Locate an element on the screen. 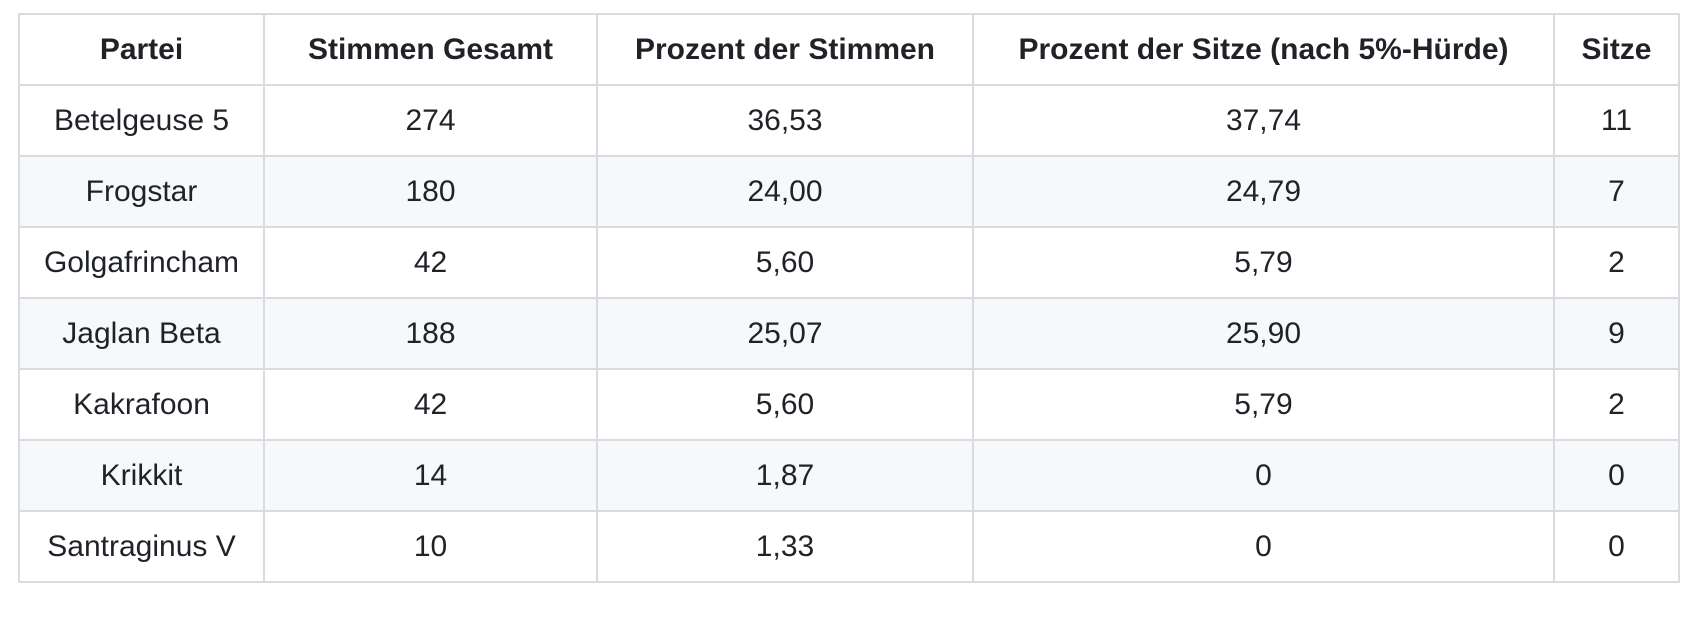 The width and height of the screenshot is (1698, 618). cell-votes-total: 274 is located at coordinates (430, 120).